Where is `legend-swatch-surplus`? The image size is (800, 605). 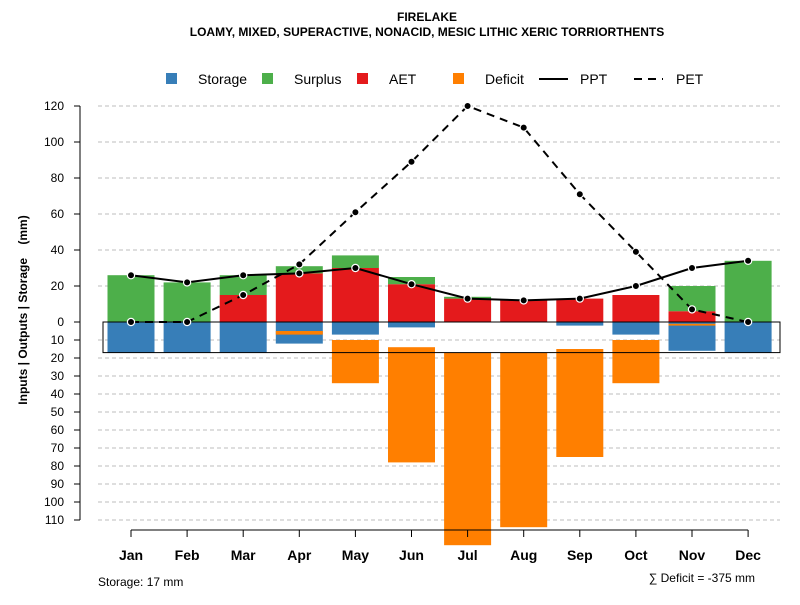 legend-swatch-surplus is located at coordinates (267, 78).